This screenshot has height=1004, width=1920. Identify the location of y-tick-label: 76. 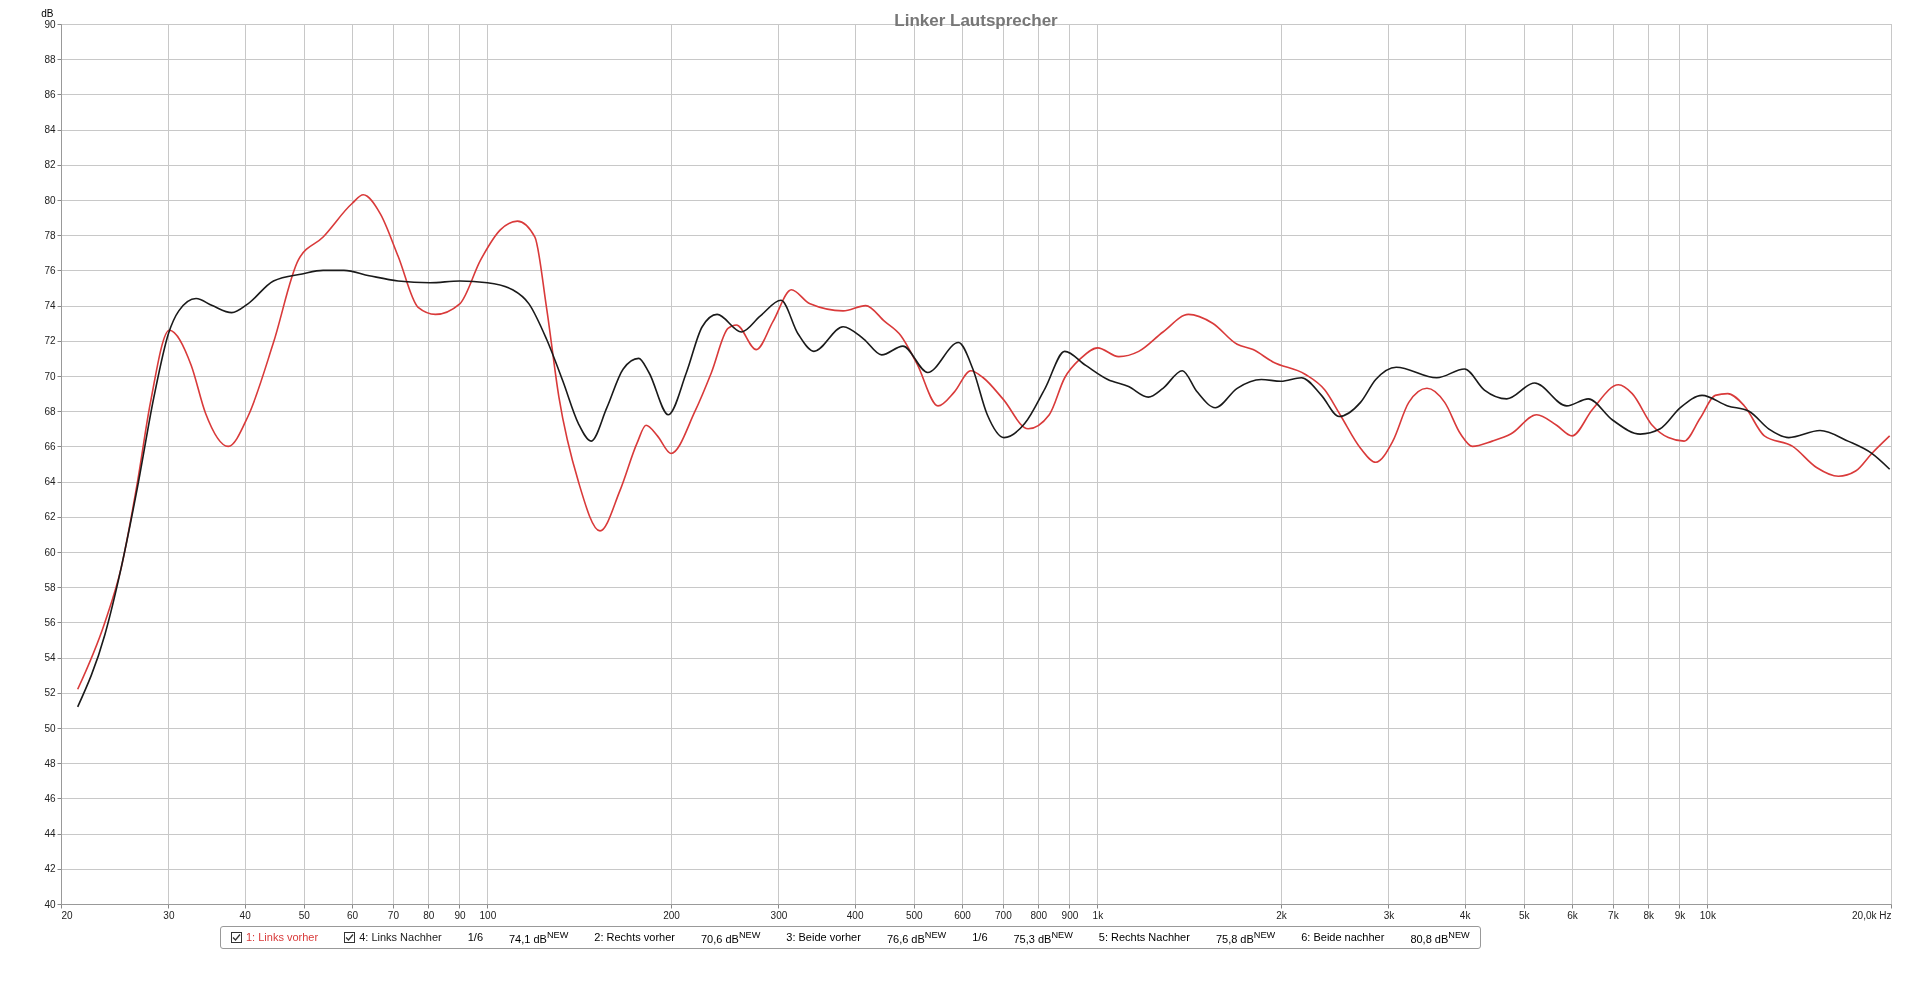
(50, 270).